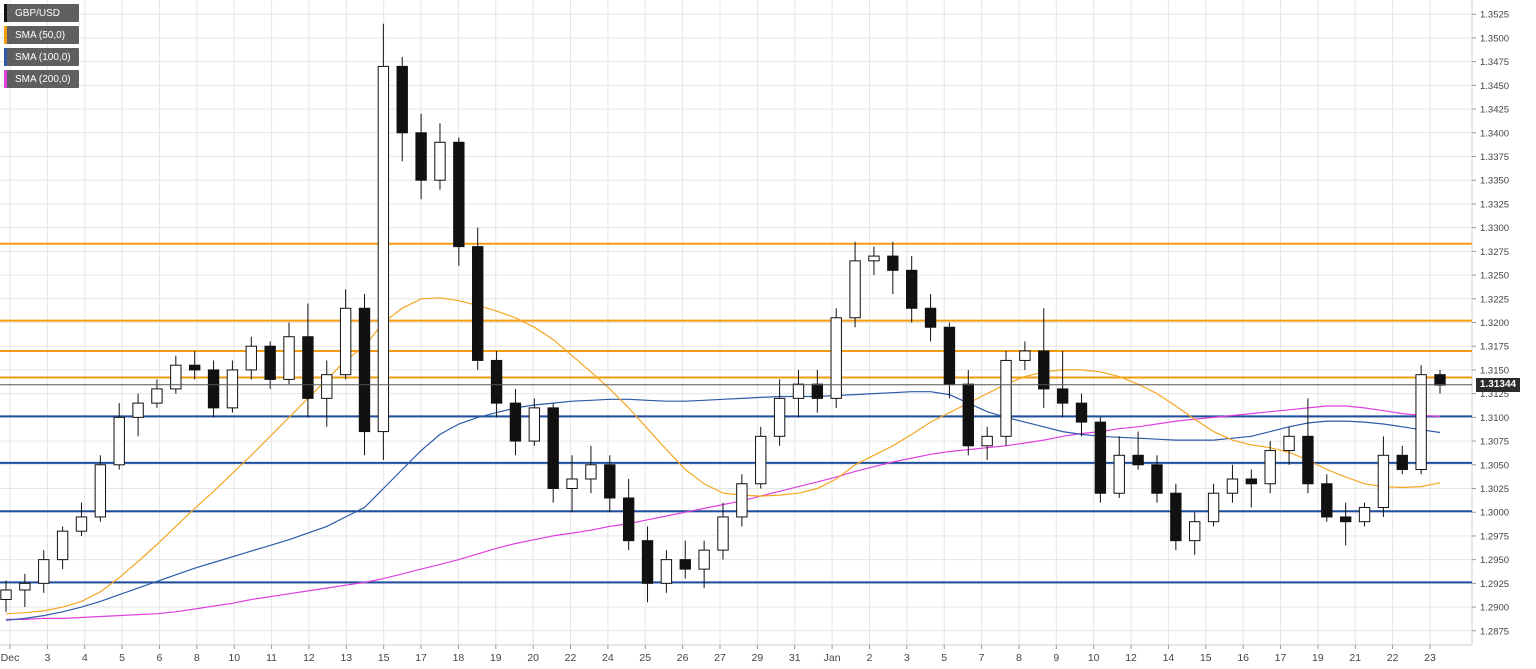 The image size is (1536, 669). What do you see at coordinates (1494, 323) in the screenshot?
I see `y-tick-label: 1.3200` at bounding box center [1494, 323].